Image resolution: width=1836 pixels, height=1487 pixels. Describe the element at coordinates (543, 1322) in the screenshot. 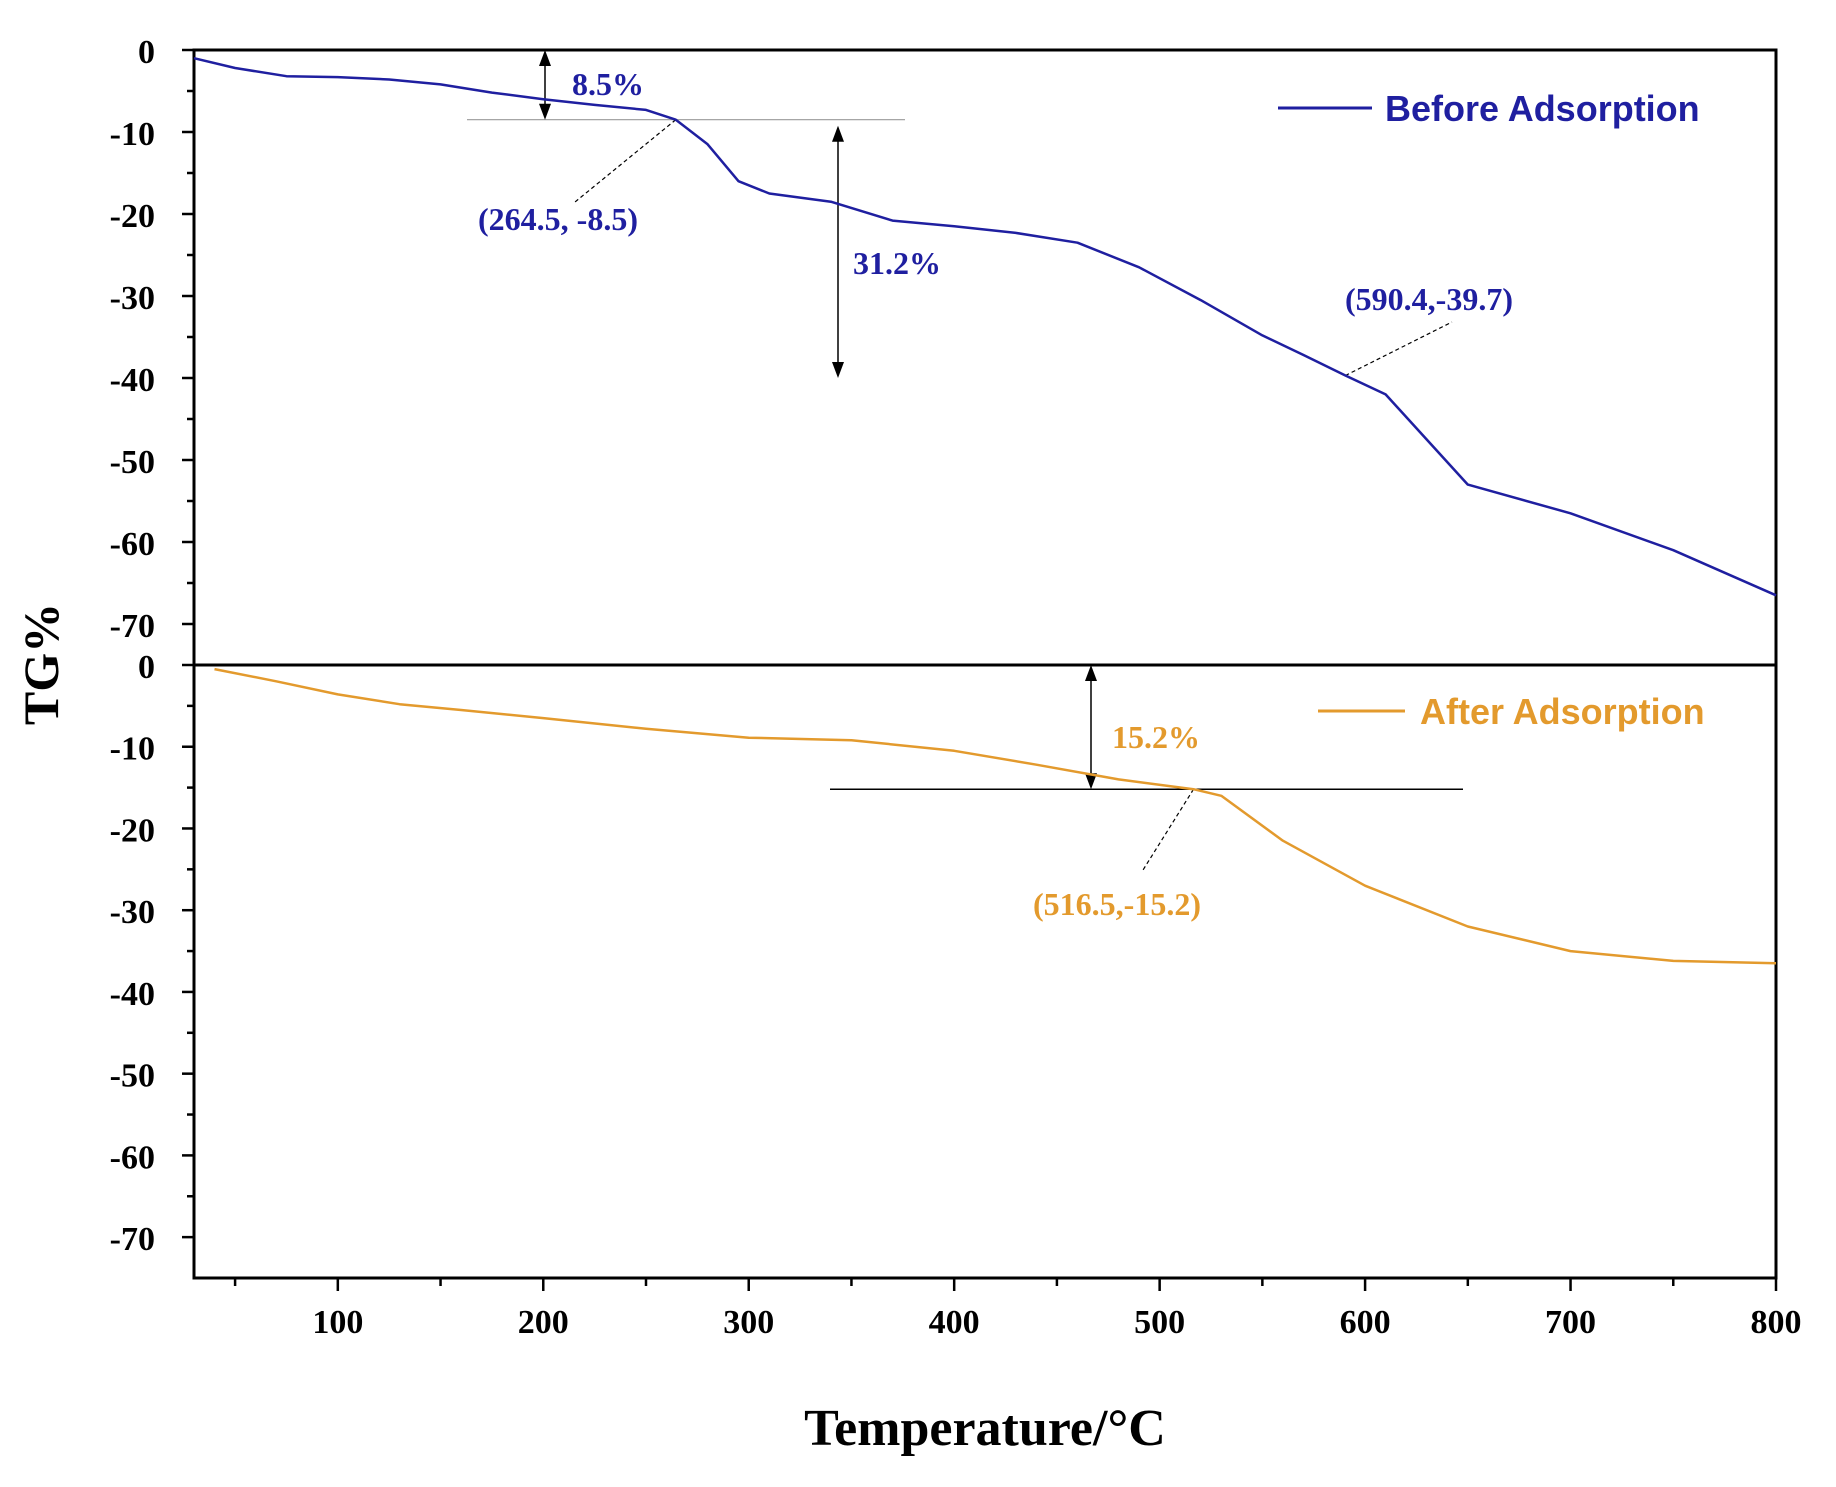

I see `x-tick-label: 200` at that location.